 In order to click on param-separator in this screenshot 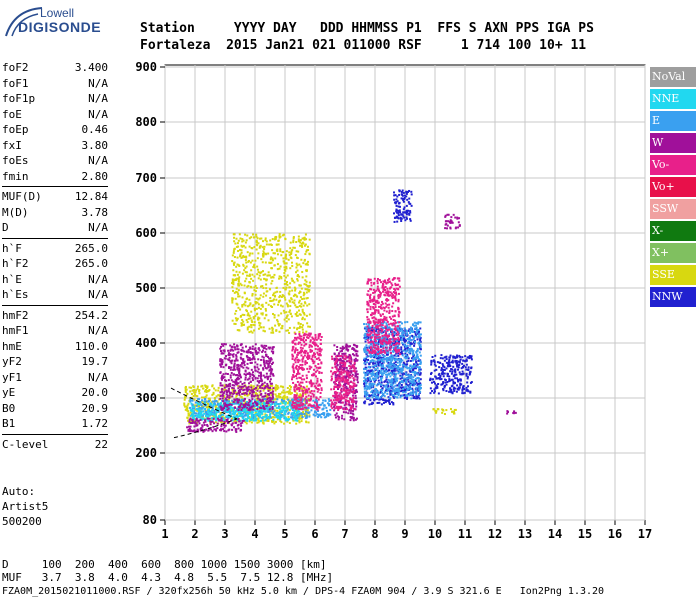, I will do `click(55, 434)`.